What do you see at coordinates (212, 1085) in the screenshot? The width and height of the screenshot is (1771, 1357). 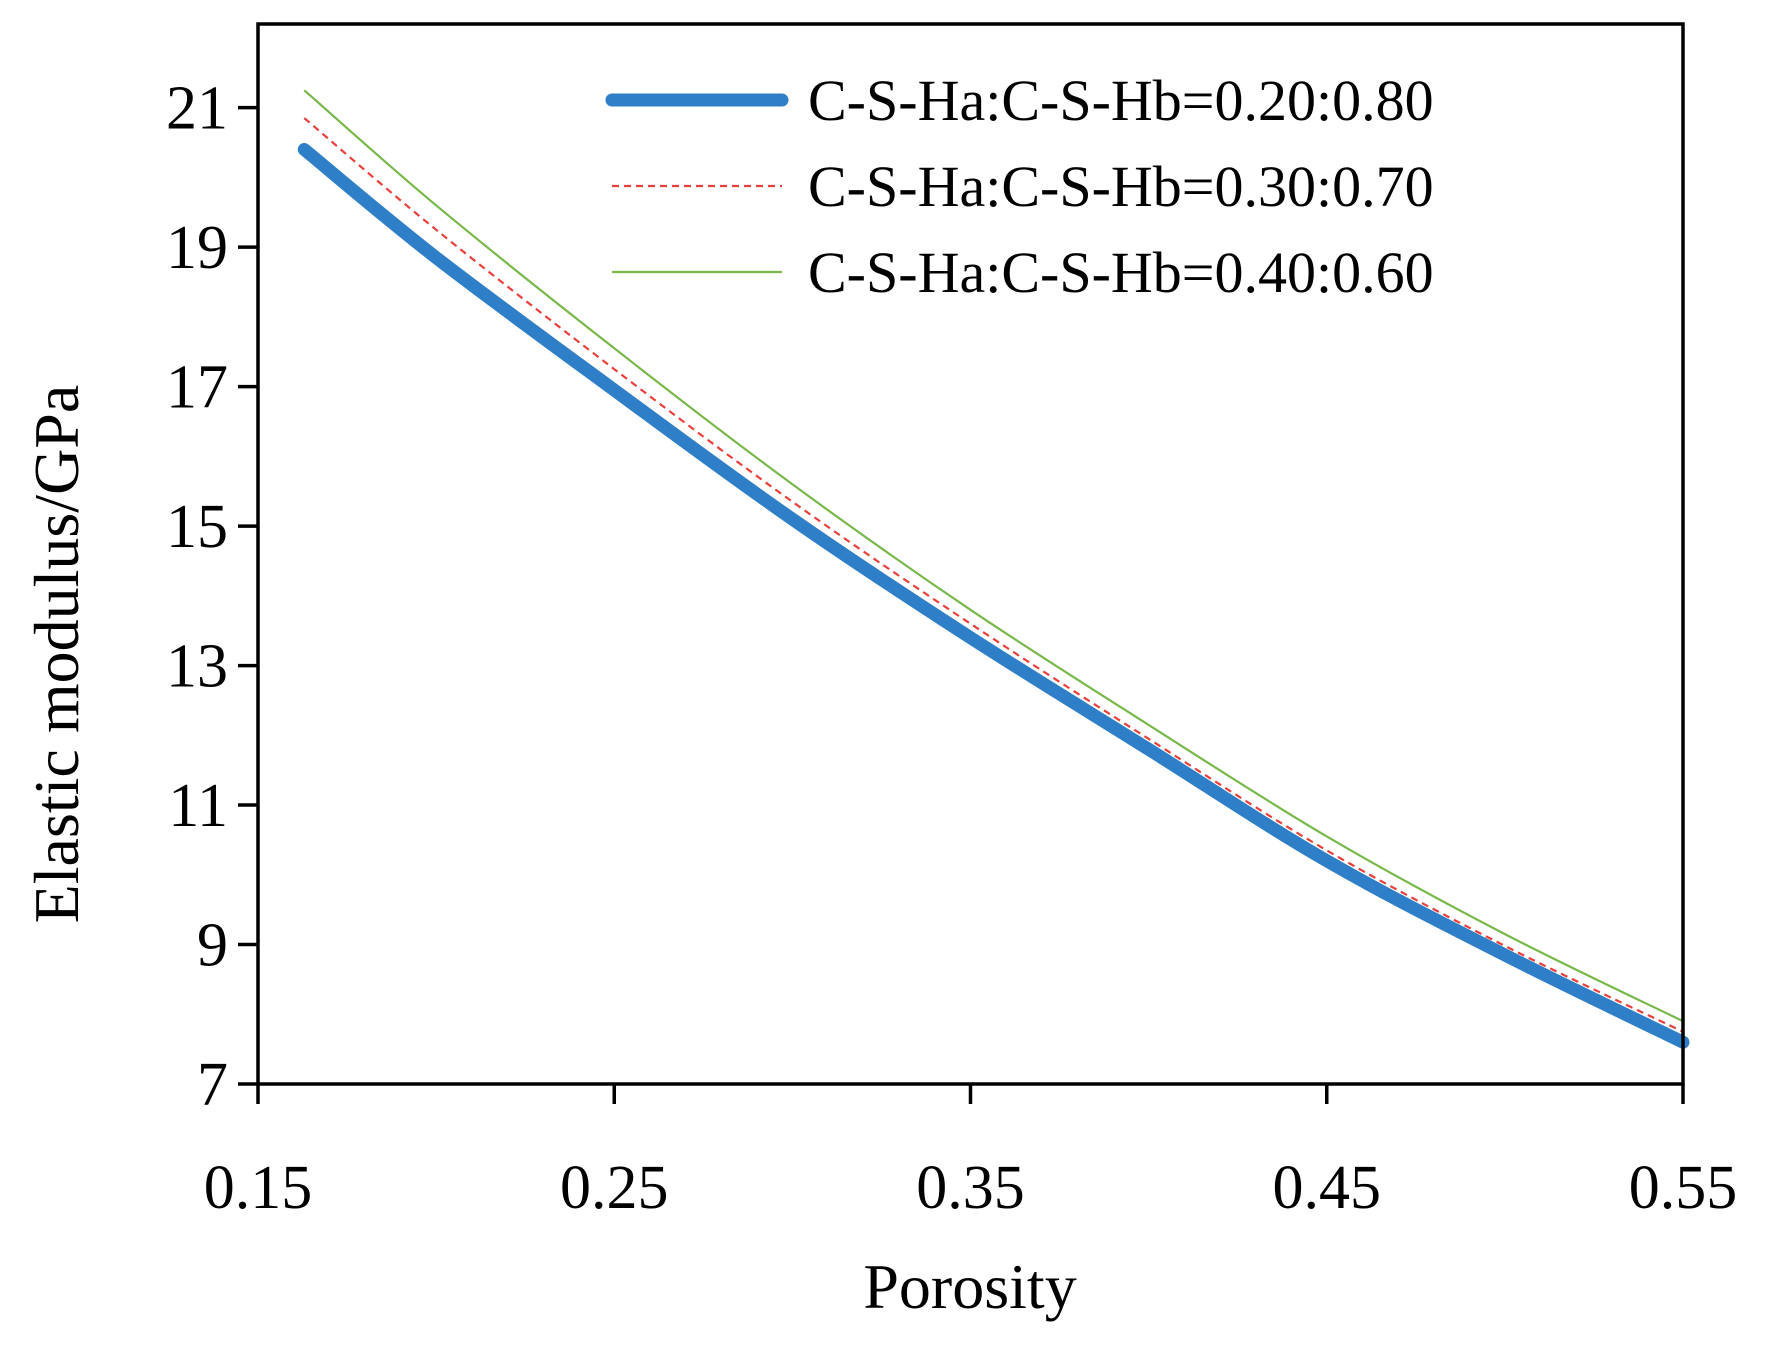 I see `y-tick-label: 7` at bounding box center [212, 1085].